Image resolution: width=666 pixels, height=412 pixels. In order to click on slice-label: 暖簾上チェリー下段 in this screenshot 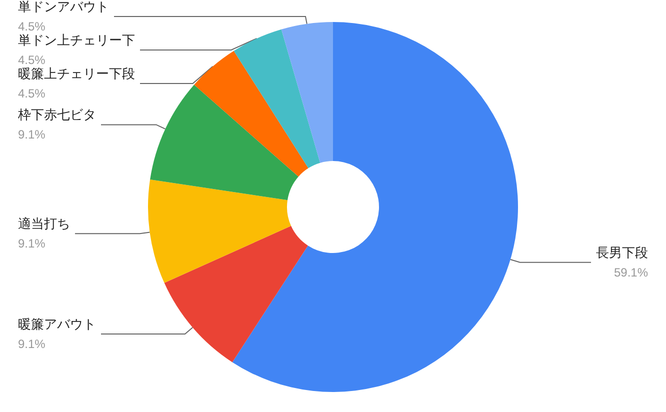, I will do `click(76, 74)`.